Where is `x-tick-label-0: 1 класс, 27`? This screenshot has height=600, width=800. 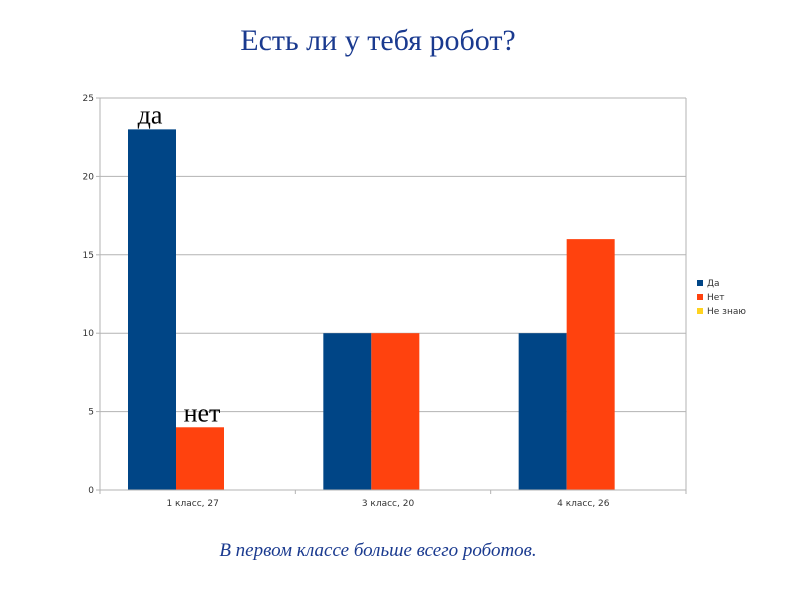 x-tick-label-0: 1 класс, 27 is located at coordinates (192, 504).